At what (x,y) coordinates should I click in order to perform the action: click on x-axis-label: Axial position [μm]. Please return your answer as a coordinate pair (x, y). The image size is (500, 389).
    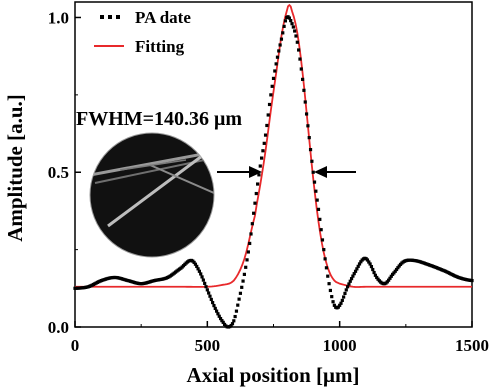
    Looking at the image, I should click on (273, 375).